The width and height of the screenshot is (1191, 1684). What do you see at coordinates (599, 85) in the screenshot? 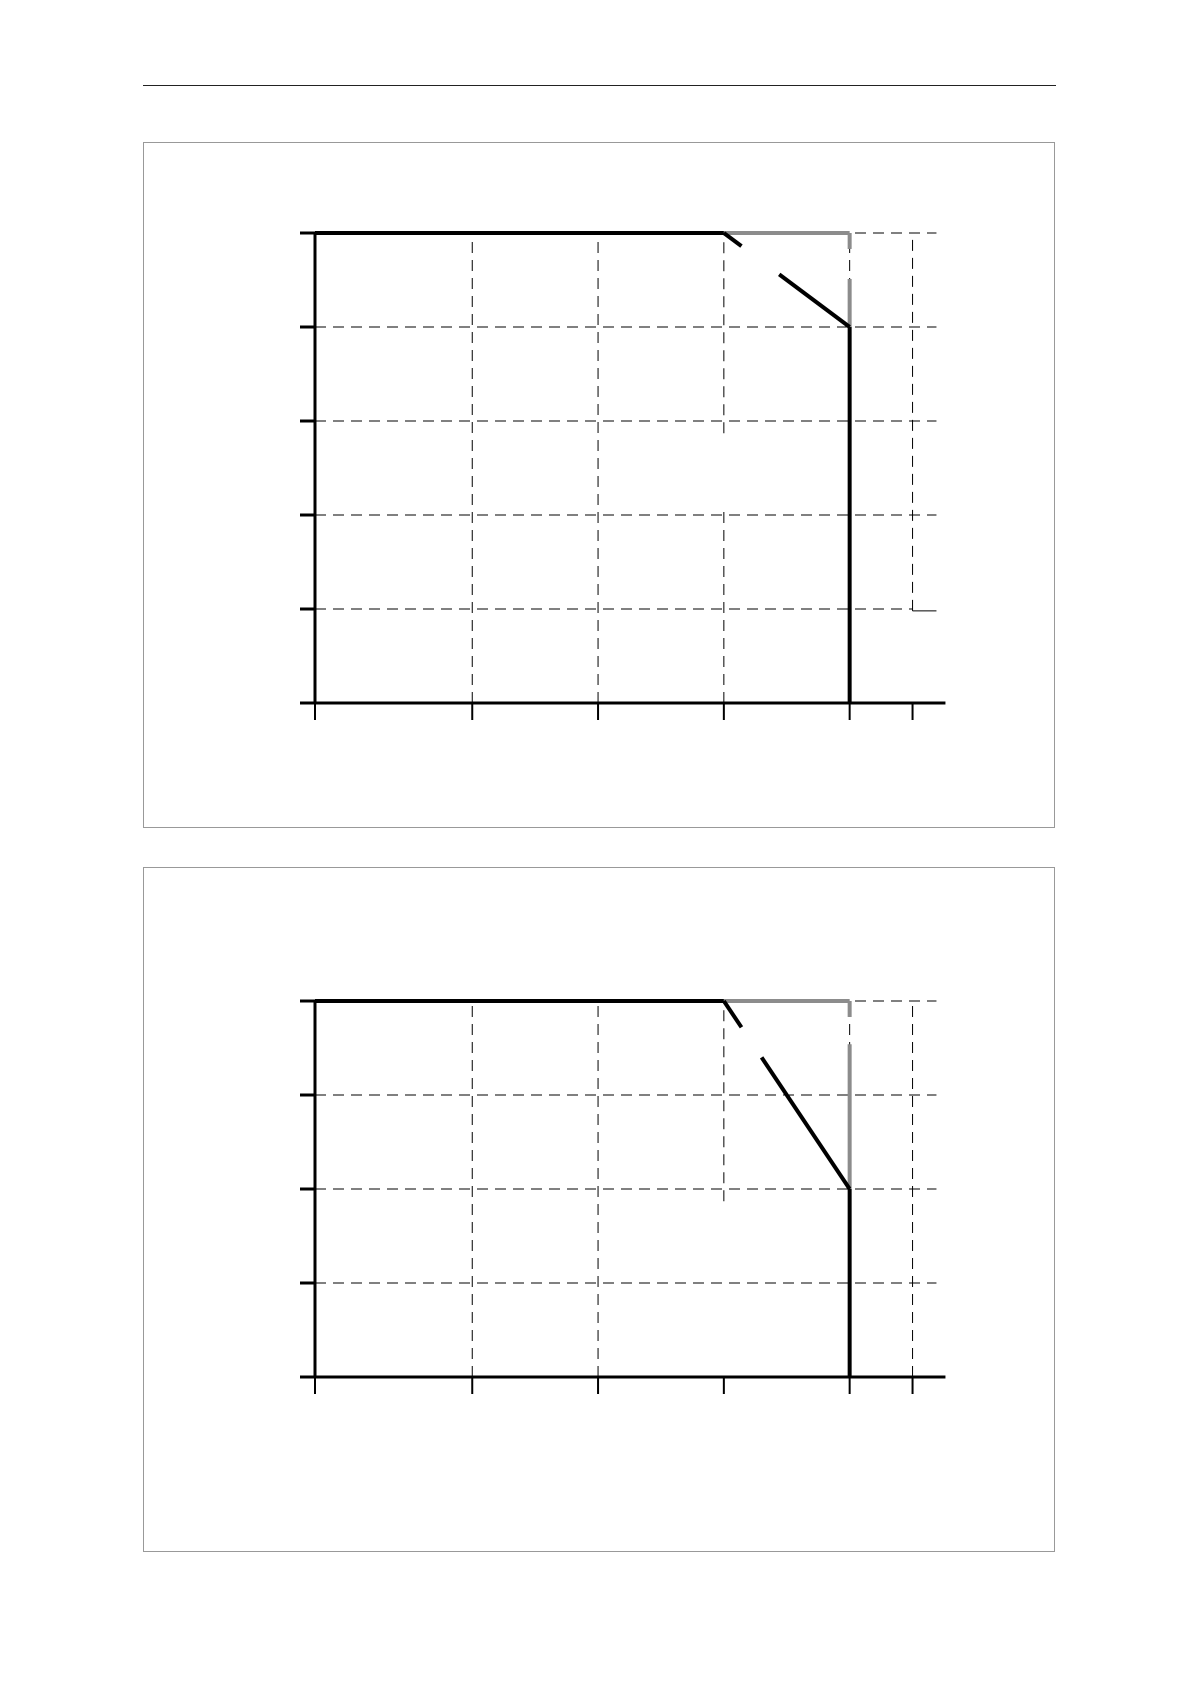
I see `header-rule` at bounding box center [599, 85].